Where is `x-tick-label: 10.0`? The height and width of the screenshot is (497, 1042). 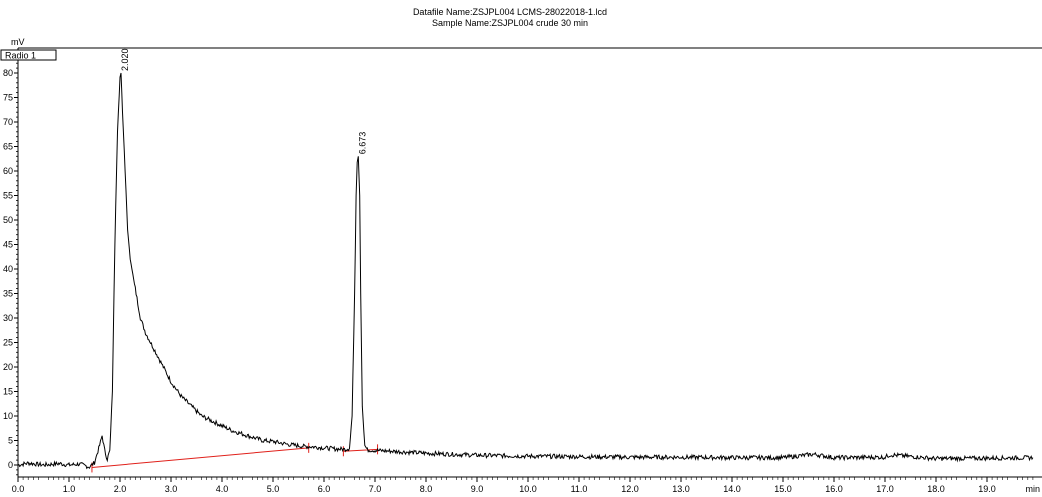
x-tick-label: 10.0 is located at coordinates (528, 489).